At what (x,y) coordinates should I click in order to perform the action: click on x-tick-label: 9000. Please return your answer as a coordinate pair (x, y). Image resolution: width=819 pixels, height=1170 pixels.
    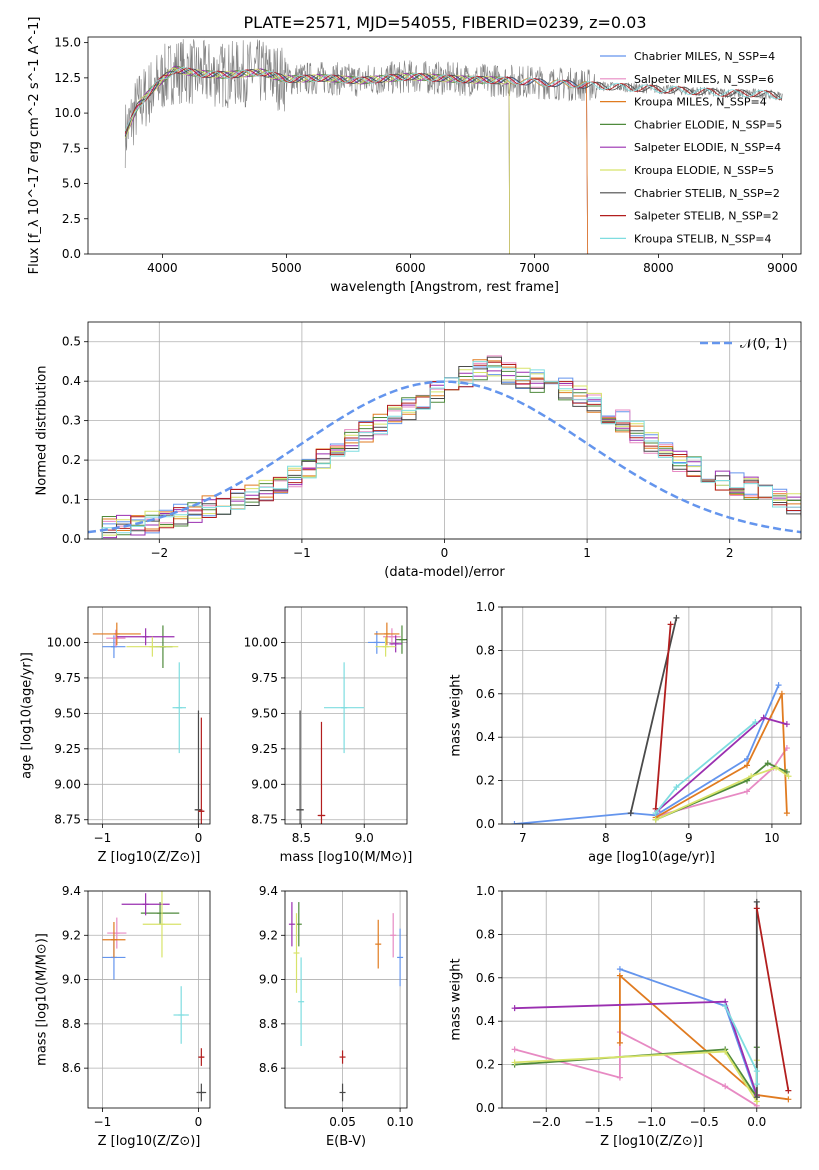
    Looking at the image, I should click on (782, 268).